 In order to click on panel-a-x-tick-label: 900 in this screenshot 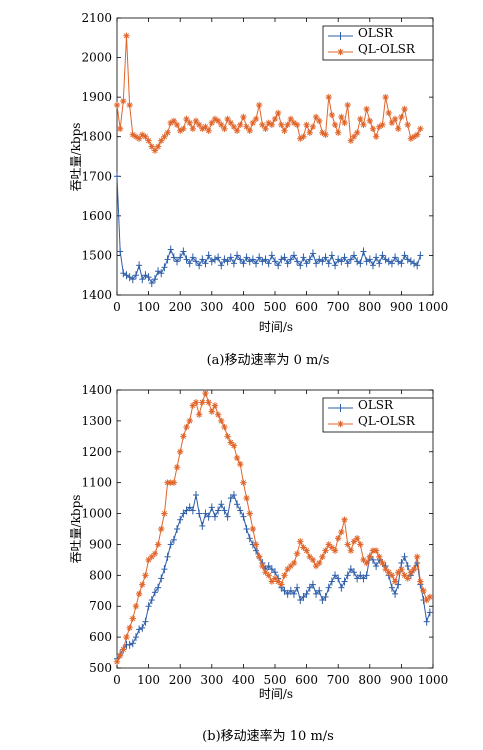, I will do `click(401, 307)`.